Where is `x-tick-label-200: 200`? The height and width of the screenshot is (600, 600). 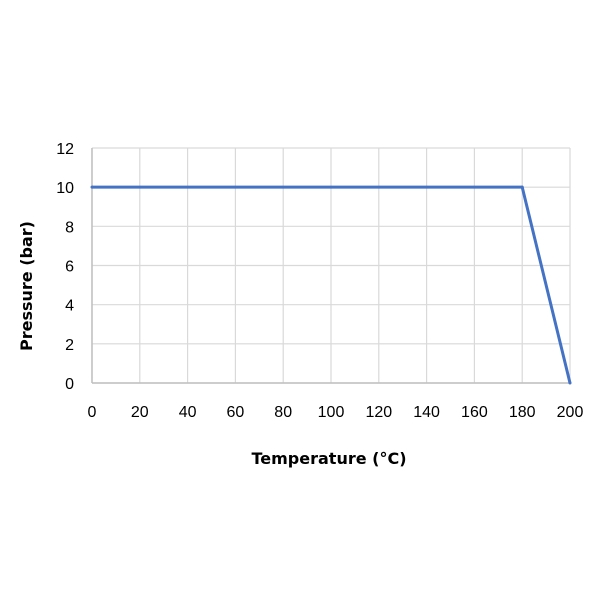
x-tick-label-200: 200 is located at coordinates (570, 412).